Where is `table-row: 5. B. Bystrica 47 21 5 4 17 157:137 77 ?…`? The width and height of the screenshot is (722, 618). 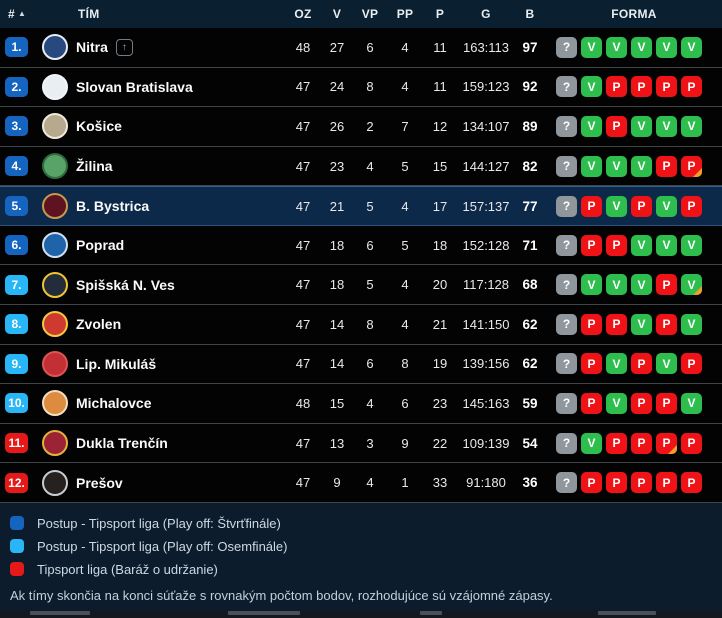 table-row: 5. B. Bystrica 47 21 5 4 17 157:137 77 ?… is located at coordinates (361, 206).